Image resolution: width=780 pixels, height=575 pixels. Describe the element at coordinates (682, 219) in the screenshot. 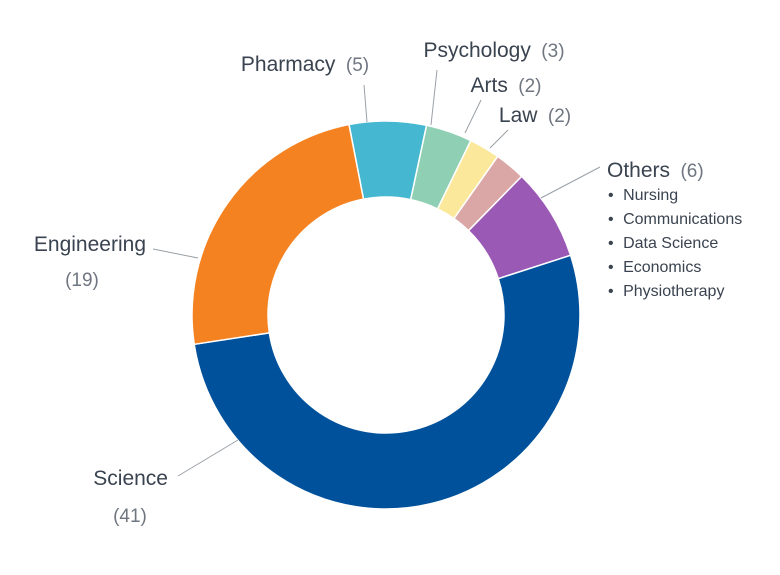

I see `others-item-text: Communications` at that location.